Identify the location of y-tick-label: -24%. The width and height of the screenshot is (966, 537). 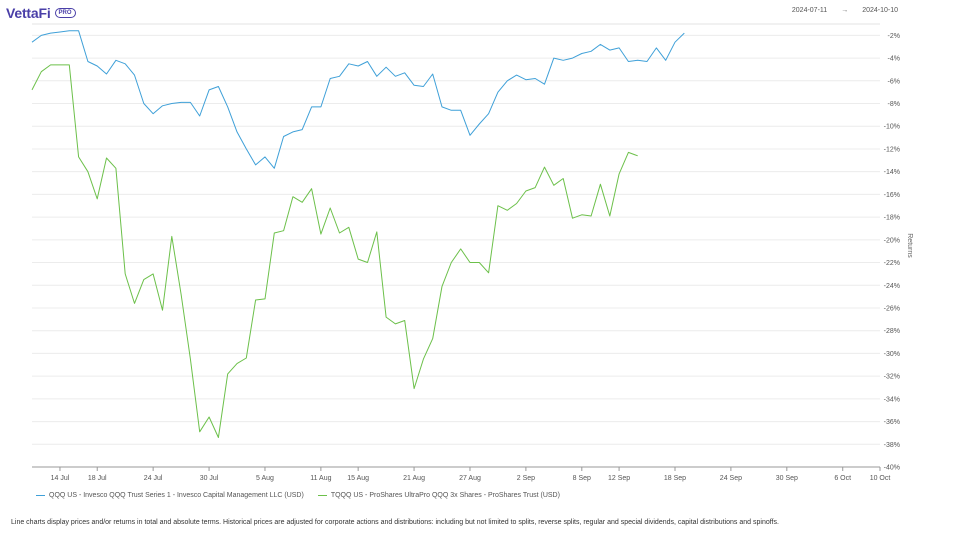
(892, 286).